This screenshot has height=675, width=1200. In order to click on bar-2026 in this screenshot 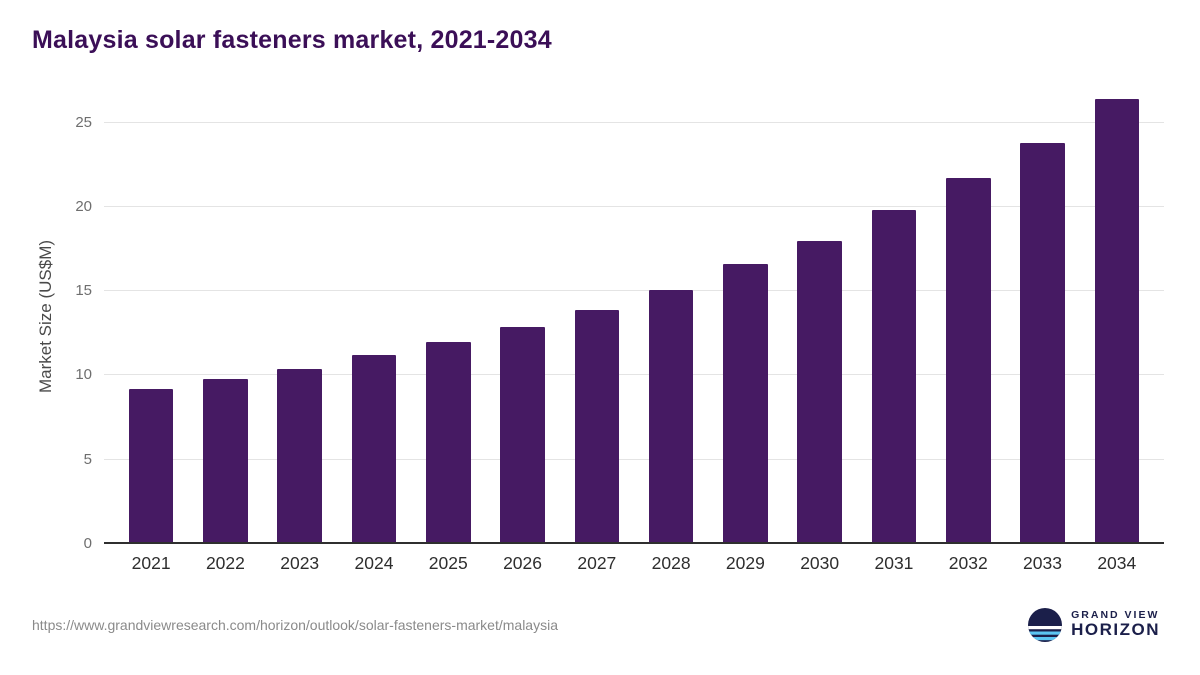, I will do `click(522, 435)`.